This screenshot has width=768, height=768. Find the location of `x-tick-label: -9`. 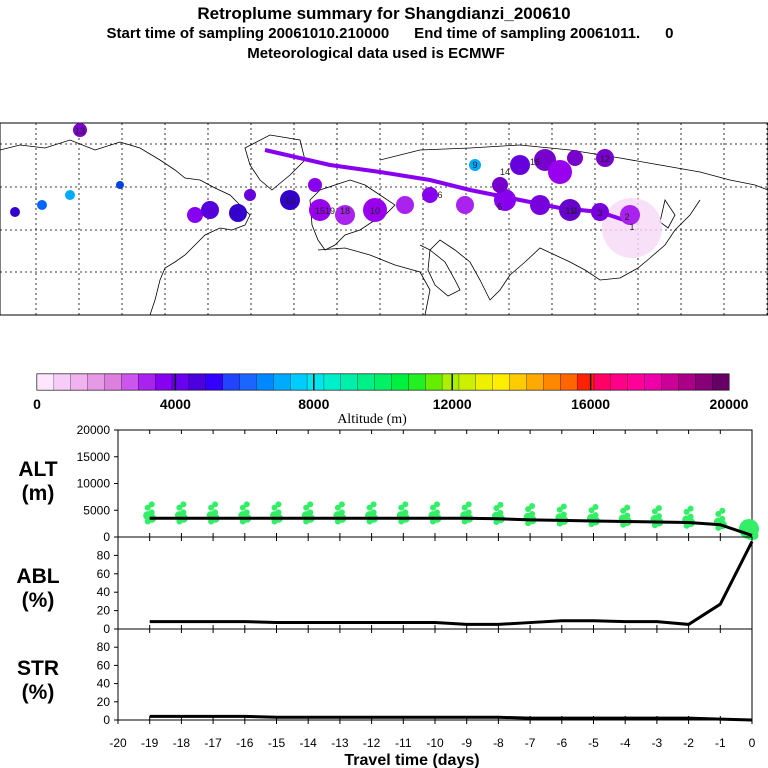

x-tick-label: -9 is located at coordinates (466, 743).